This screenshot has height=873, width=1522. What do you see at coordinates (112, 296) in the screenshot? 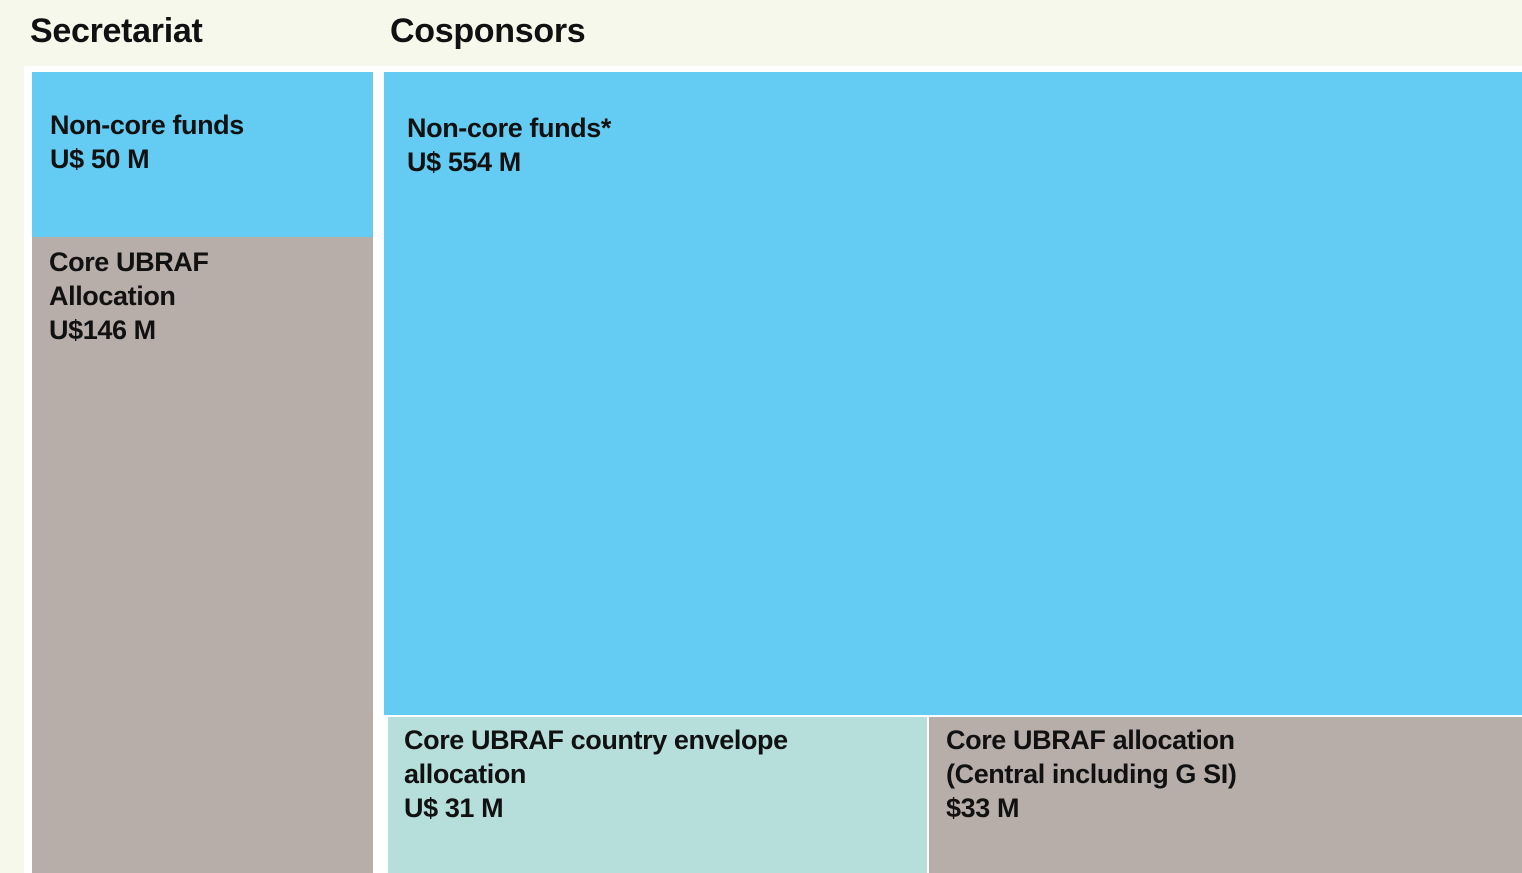
I see `secretariat-core-title-line2: Allocation` at bounding box center [112, 296].